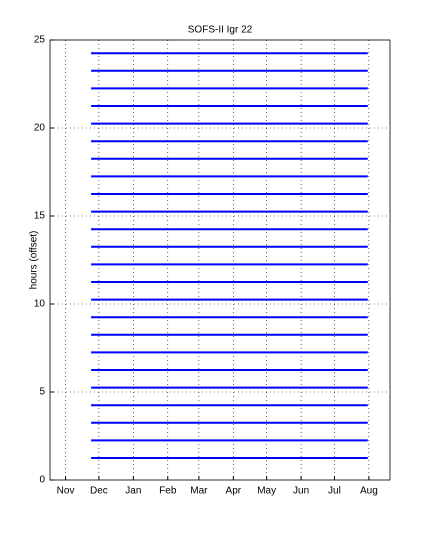 Image resolution: width=432 pixels, height=540 pixels. What do you see at coordinates (133, 491) in the screenshot?
I see `x-tick-label: Jan` at bounding box center [133, 491].